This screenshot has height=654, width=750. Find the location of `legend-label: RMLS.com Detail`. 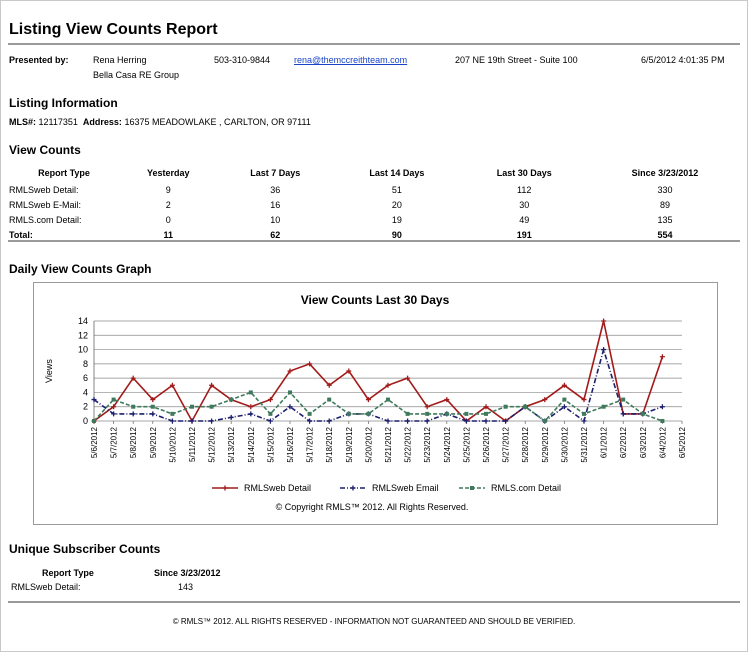

legend-label: RMLS.com Detail is located at coordinates (526, 488).